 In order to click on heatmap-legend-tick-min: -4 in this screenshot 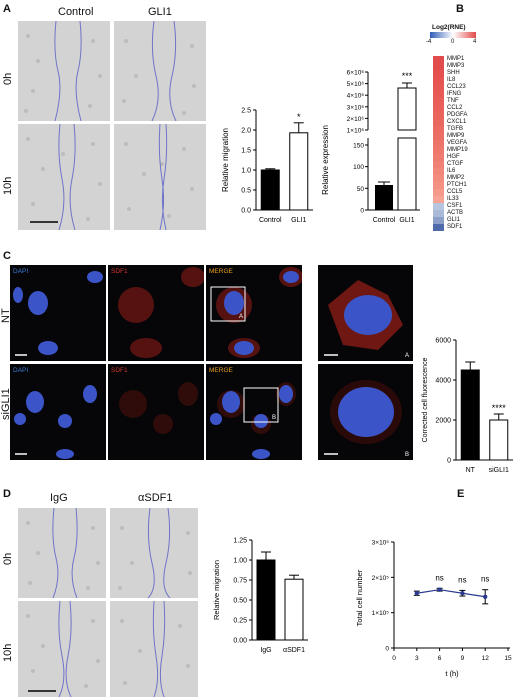, I will do `click(429, 42)`.